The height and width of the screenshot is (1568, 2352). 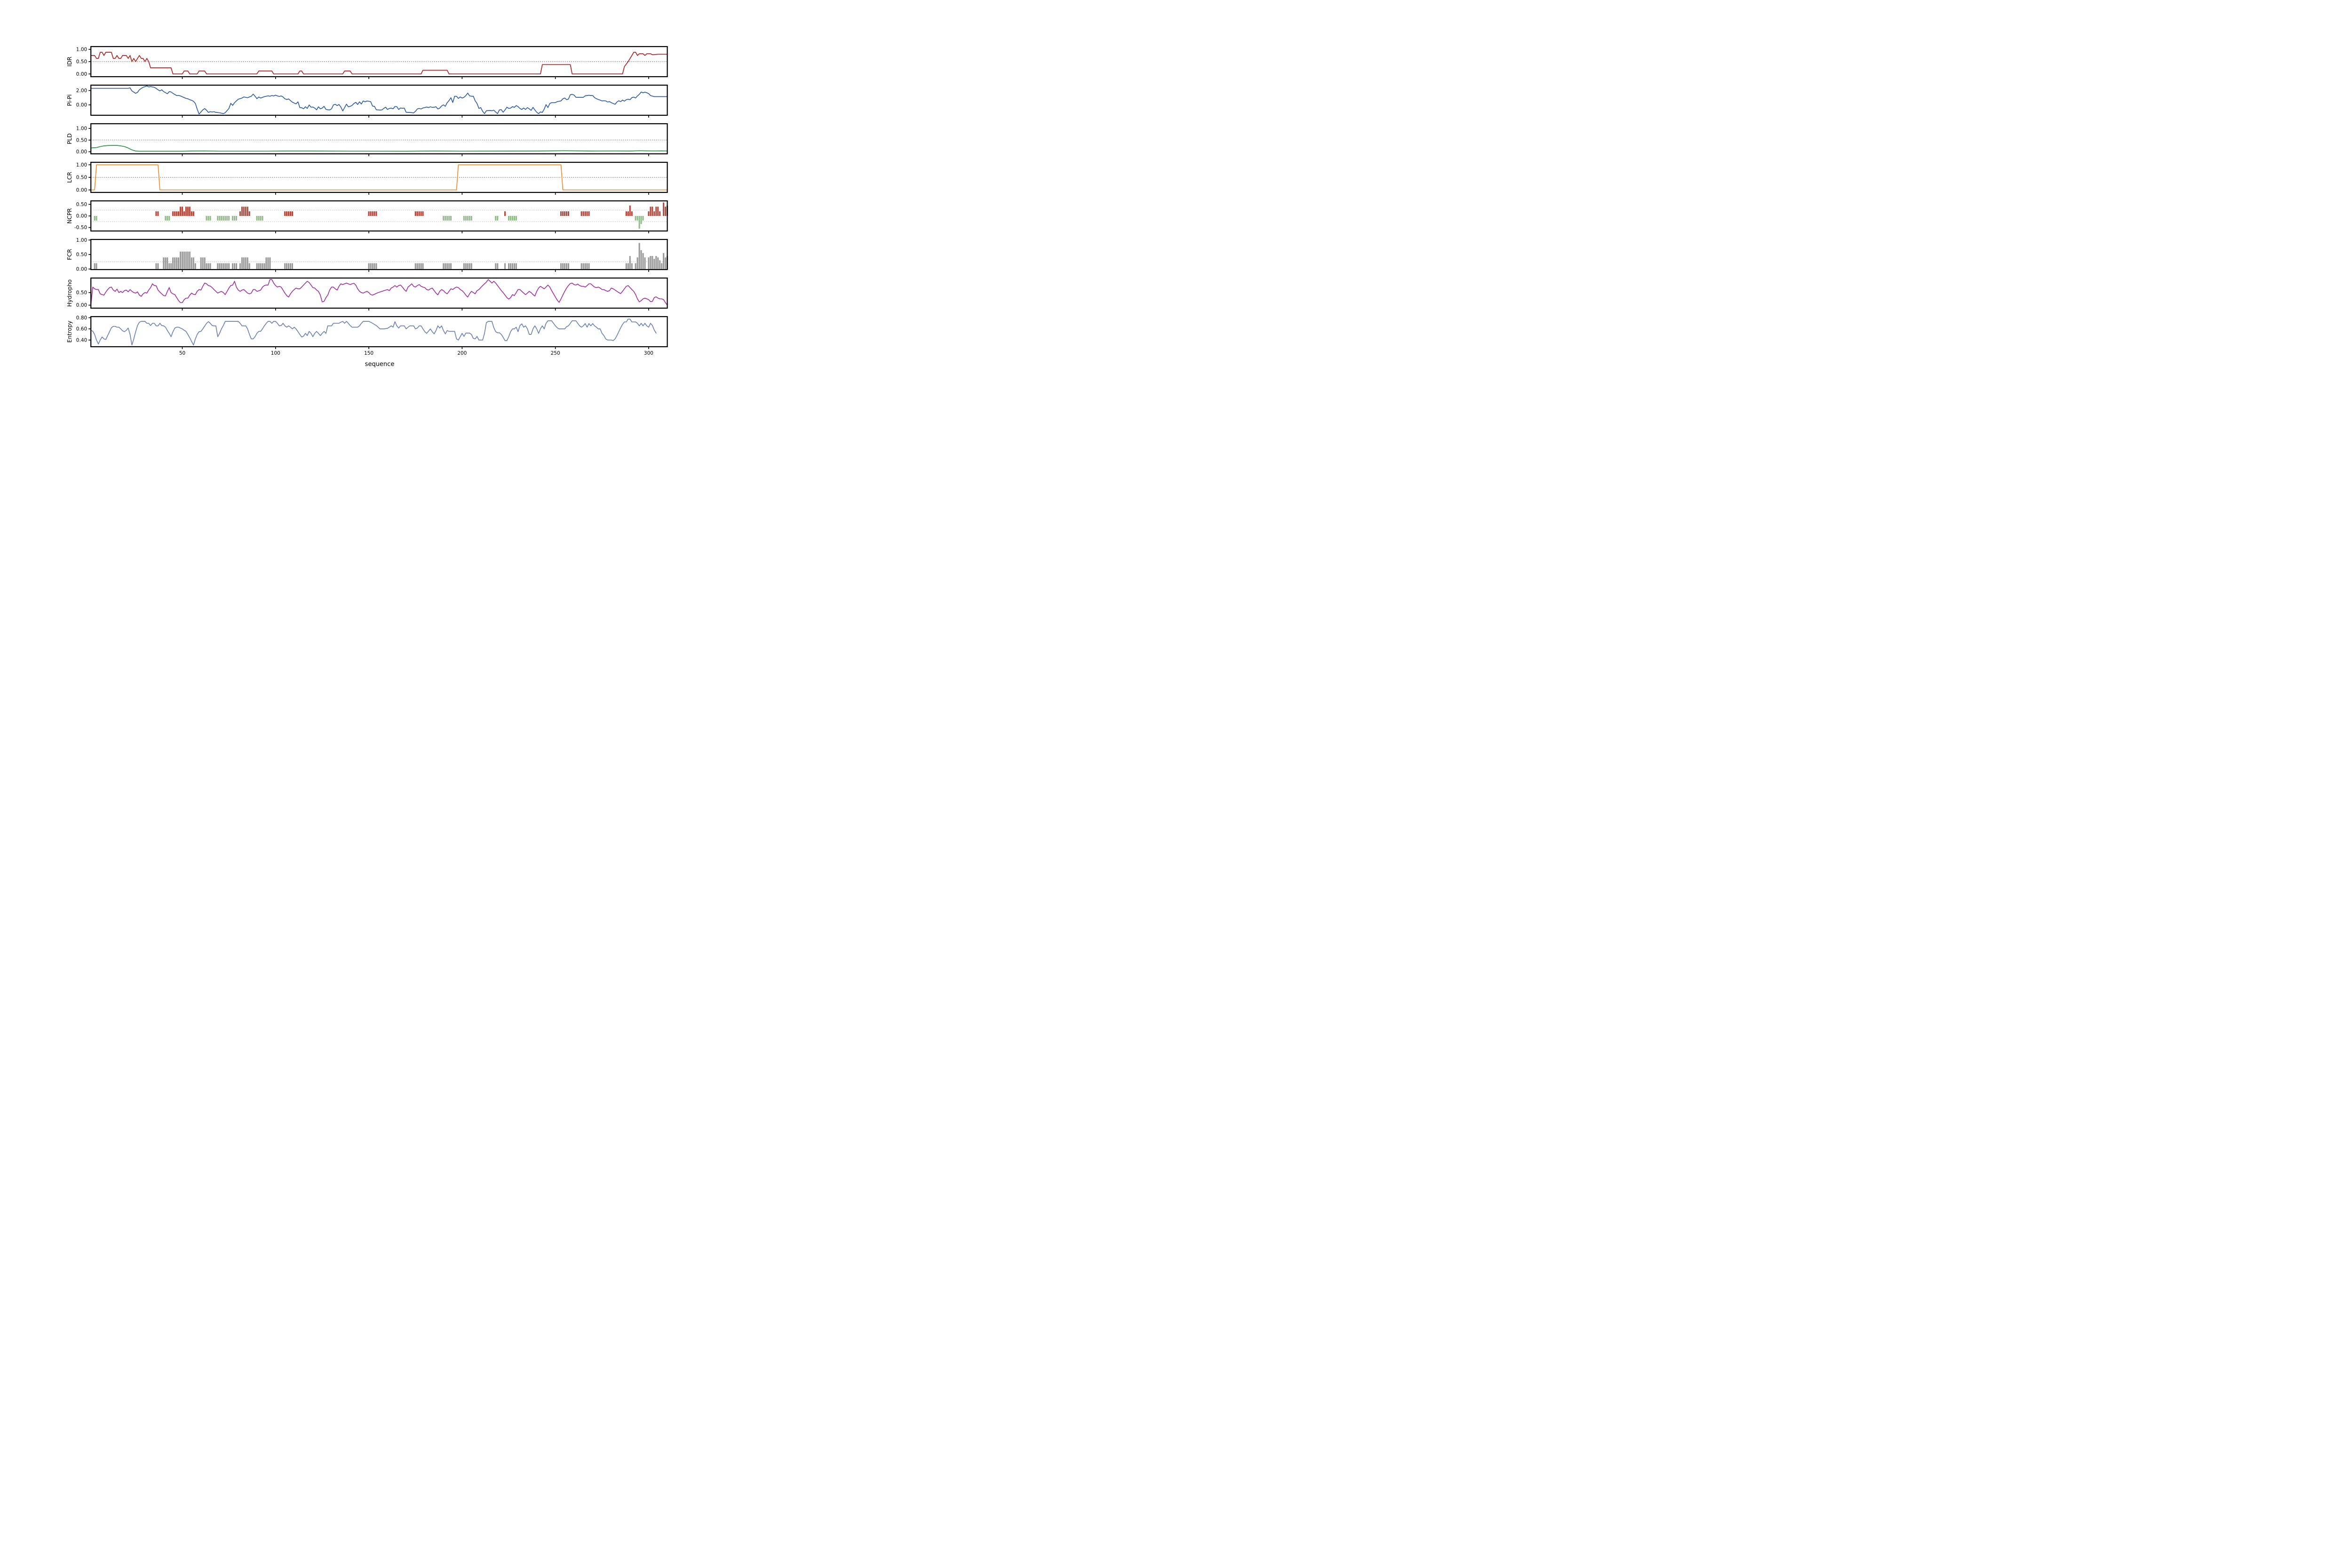 What do you see at coordinates (81, 269) in the screenshot?
I see `y-tick-label-fcr: 0.00` at bounding box center [81, 269].